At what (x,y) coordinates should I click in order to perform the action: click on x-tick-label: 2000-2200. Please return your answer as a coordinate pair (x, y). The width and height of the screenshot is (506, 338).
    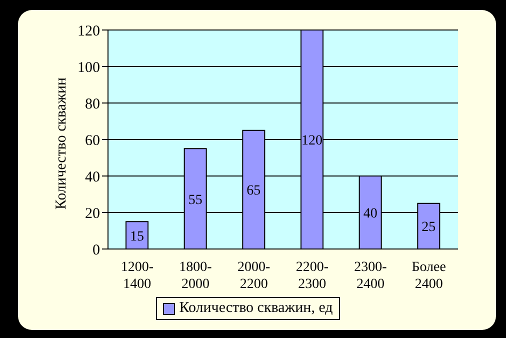
    Looking at the image, I should click on (253, 276).